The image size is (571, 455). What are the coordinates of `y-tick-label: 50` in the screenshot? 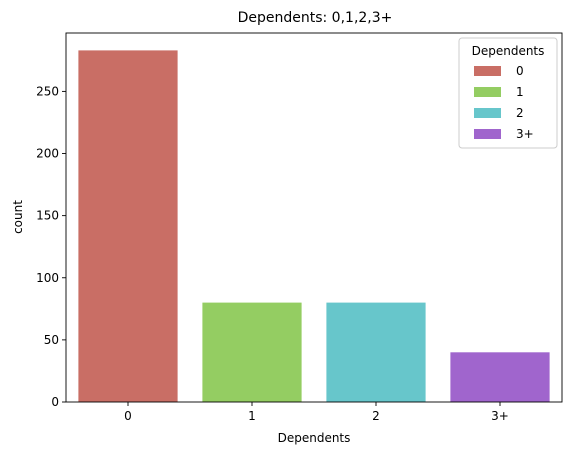 It's located at (51, 340).